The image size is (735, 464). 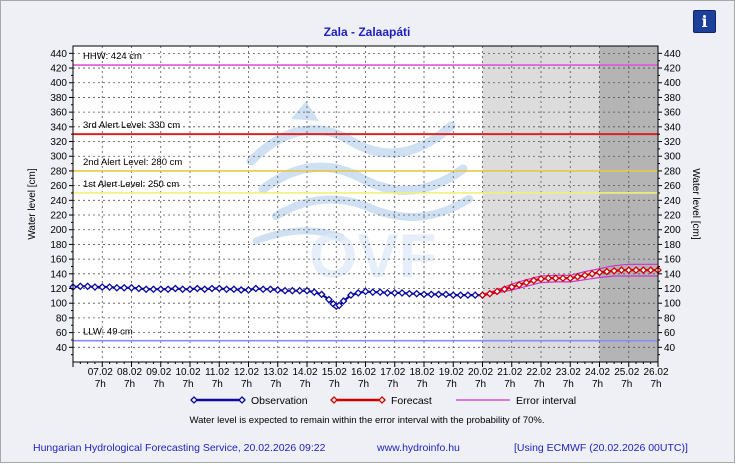 What do you see at coordinates (58, 157) in the screenshot?
I see `y-tick-label-left: 300` at bounding box center [58, 157].